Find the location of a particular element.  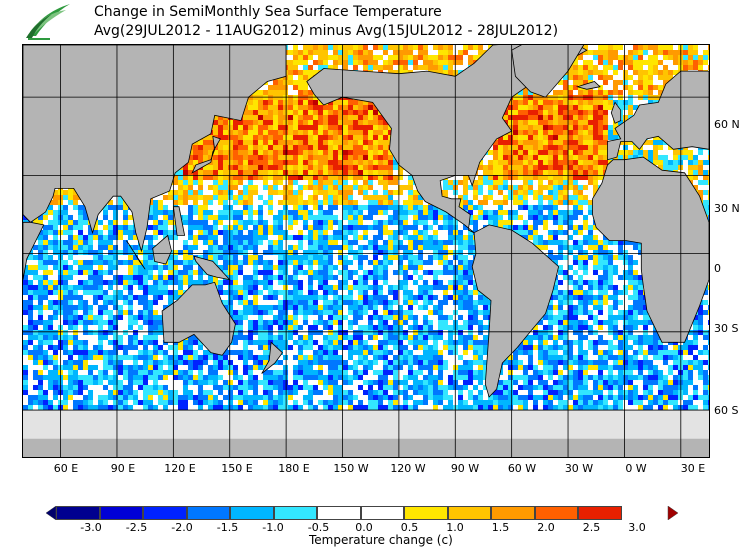

land-borneo is located at coordinates (162, 249).